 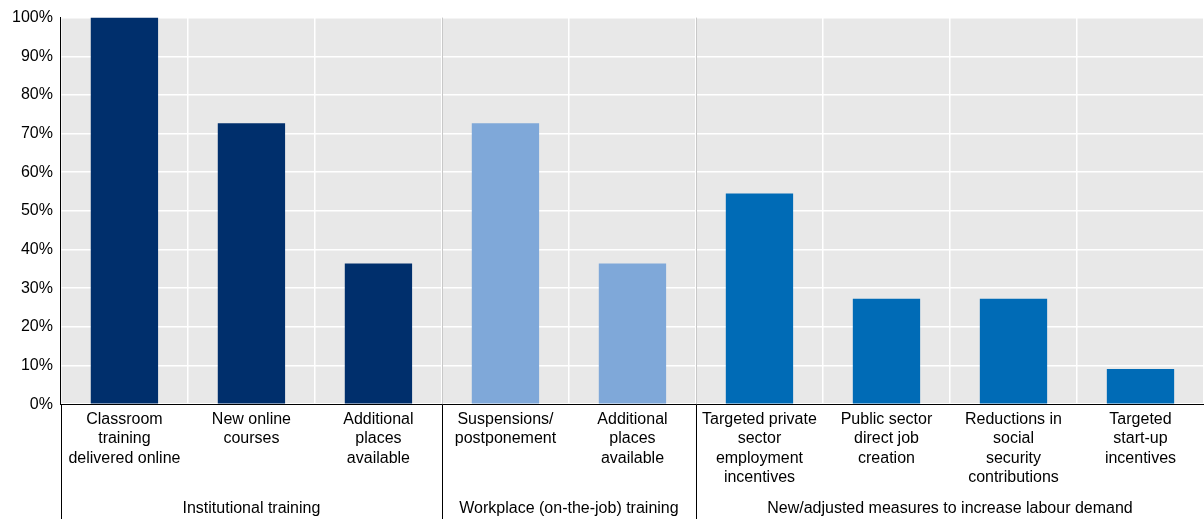 What do you see at coordinates (950, 508) in the screenshot?
I see `text: New/adjusted measures to increase labour demand` at bounding box center [950, 508].